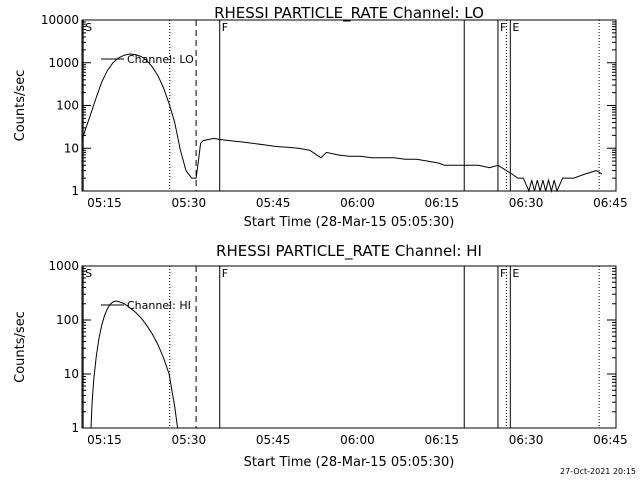 Image resolution: width=640 pixels, height=480 pixels. Describe the element at coordinates (598, 471) in the screenshot. I see `footer-timestamp: 27-Oct-2021 20:15` at that location.